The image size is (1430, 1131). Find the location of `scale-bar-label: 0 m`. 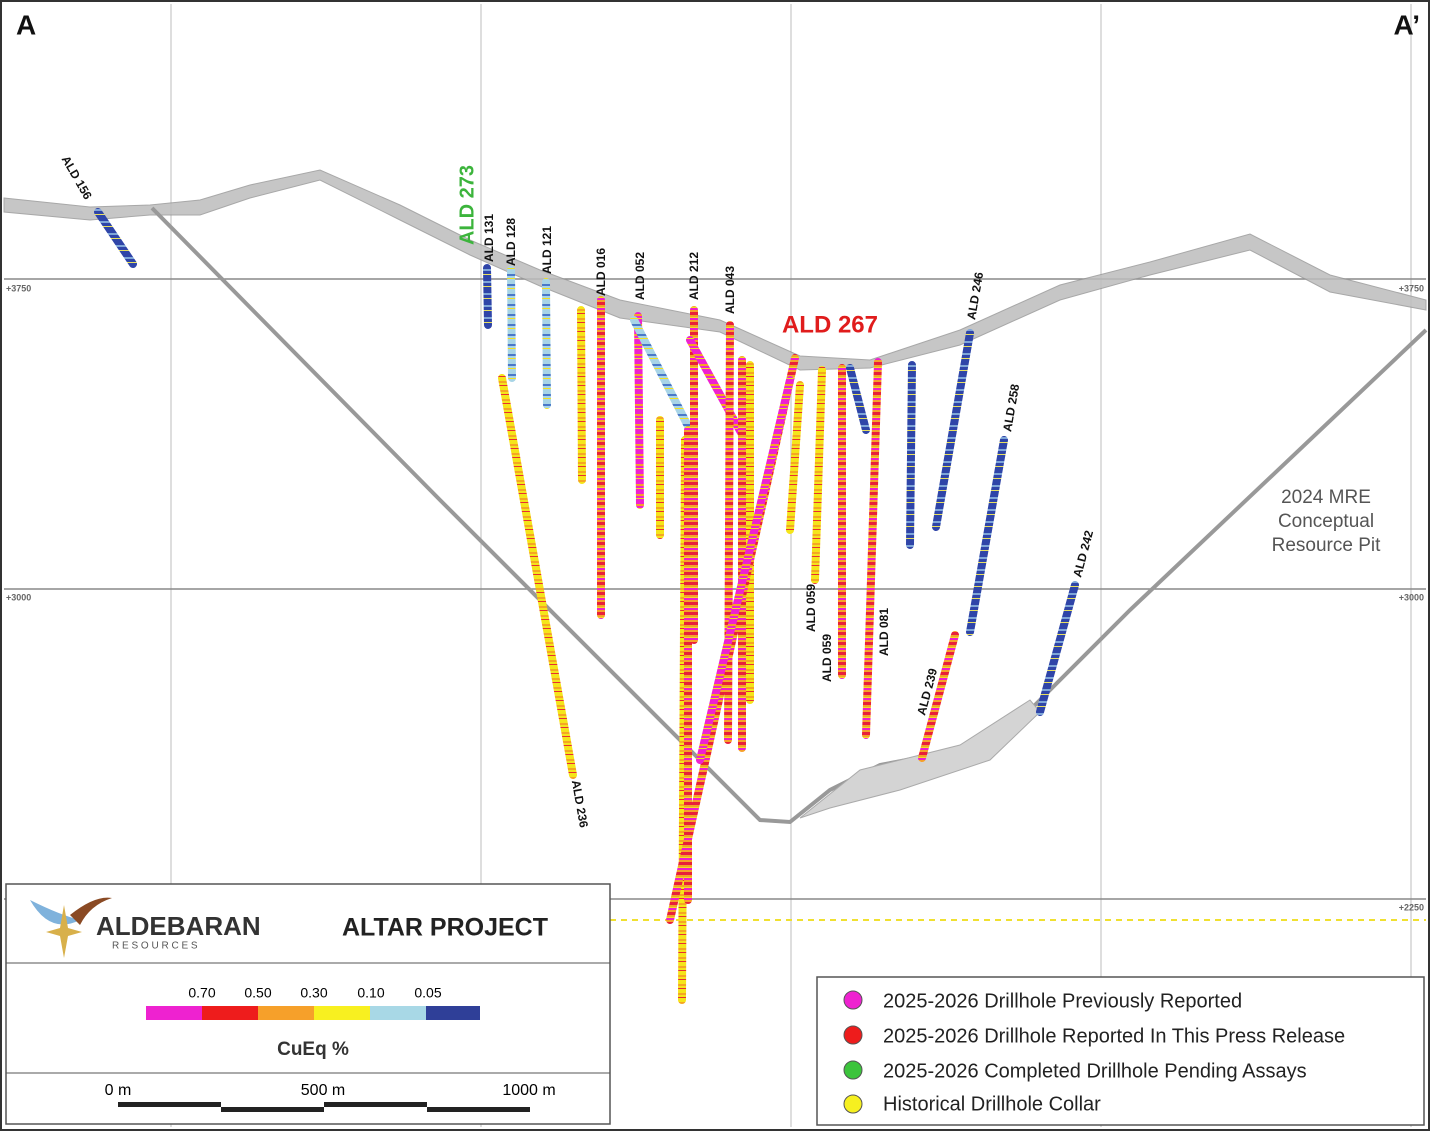

scale-bar-label: 0 m is located at coordinates (118, 1090).